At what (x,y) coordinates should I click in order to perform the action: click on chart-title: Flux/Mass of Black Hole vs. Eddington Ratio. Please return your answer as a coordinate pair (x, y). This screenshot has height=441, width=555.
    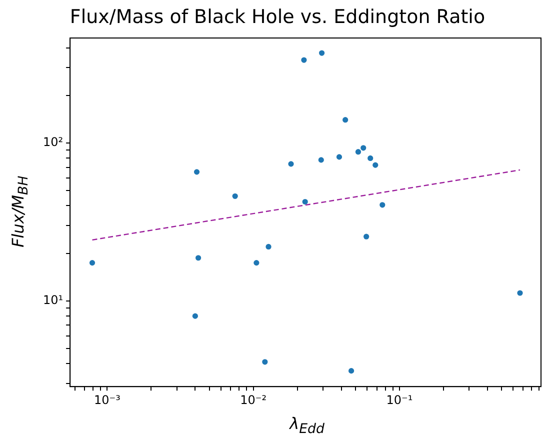
    Looking at the image, I should click on (277, 17).